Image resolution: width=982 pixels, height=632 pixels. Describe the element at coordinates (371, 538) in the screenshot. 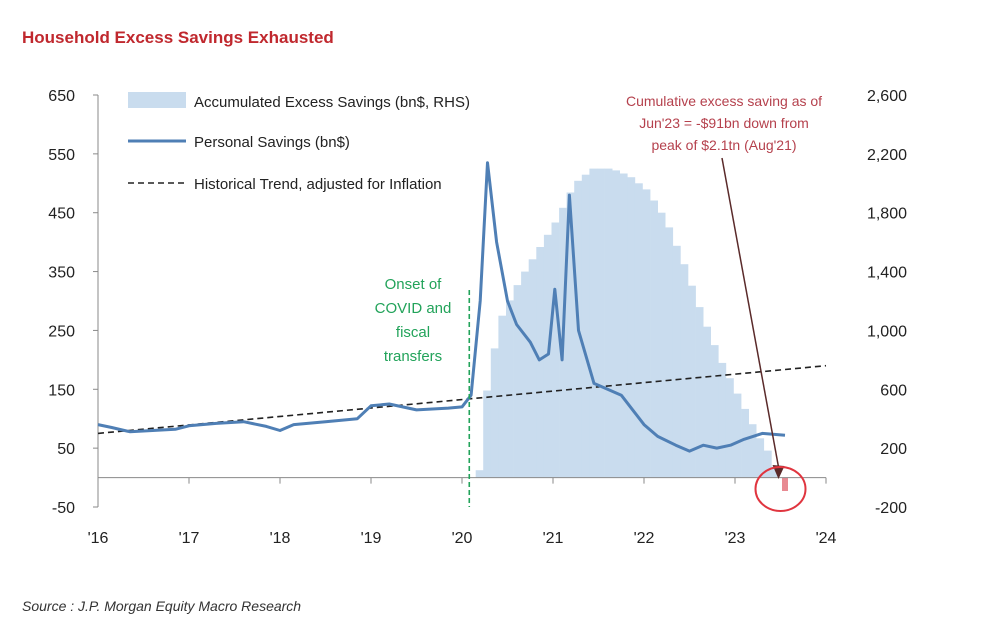

I see `x-tick-label: '19` at that location.